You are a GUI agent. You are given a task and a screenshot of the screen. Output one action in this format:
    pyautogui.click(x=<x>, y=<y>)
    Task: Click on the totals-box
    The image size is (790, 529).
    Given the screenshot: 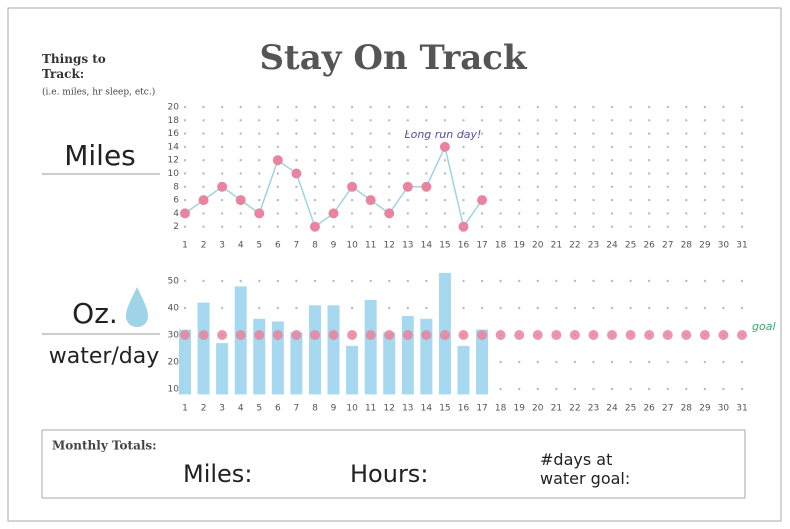 What is the action you would take?
    pyautogui.click(x=393, y=464)
    